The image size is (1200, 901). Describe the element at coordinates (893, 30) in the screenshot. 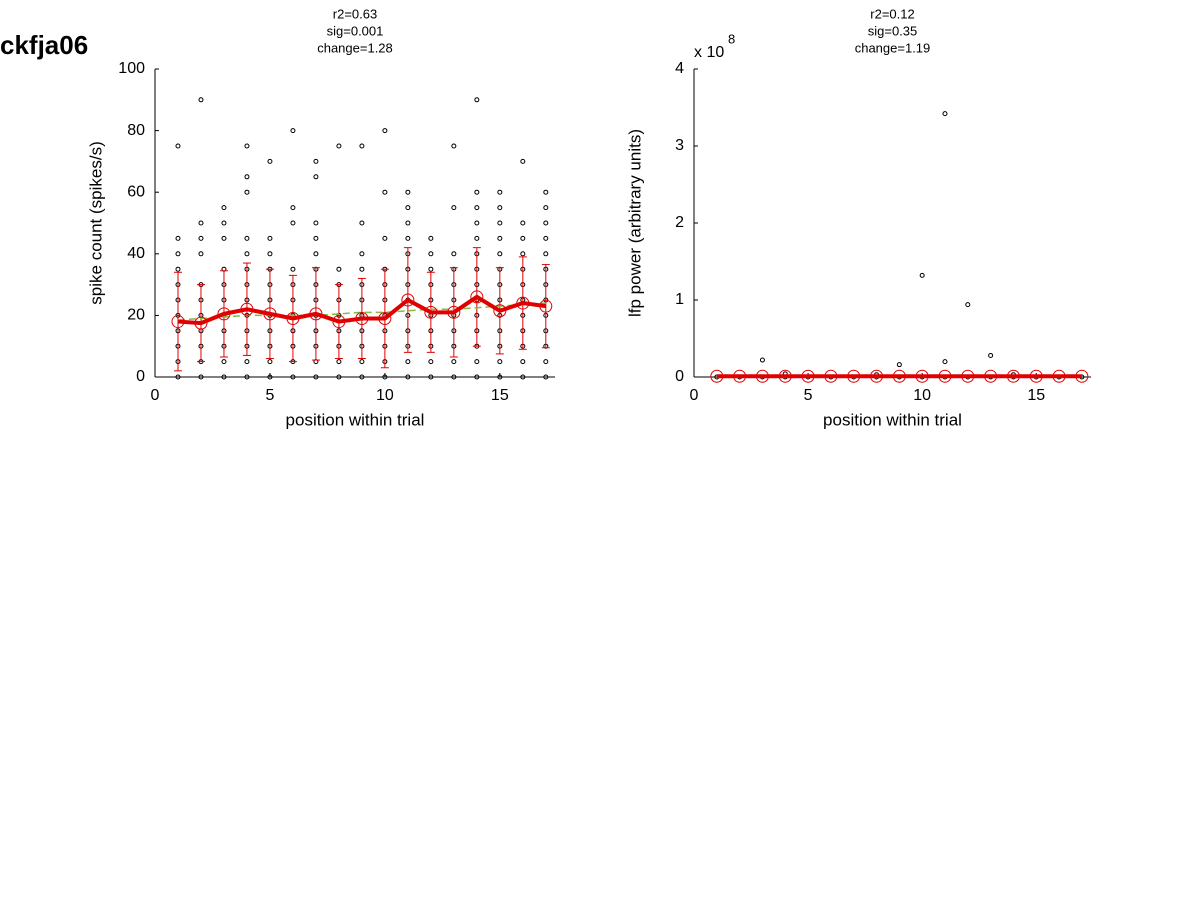

I see `chart-title: sig=0.35` at that location.